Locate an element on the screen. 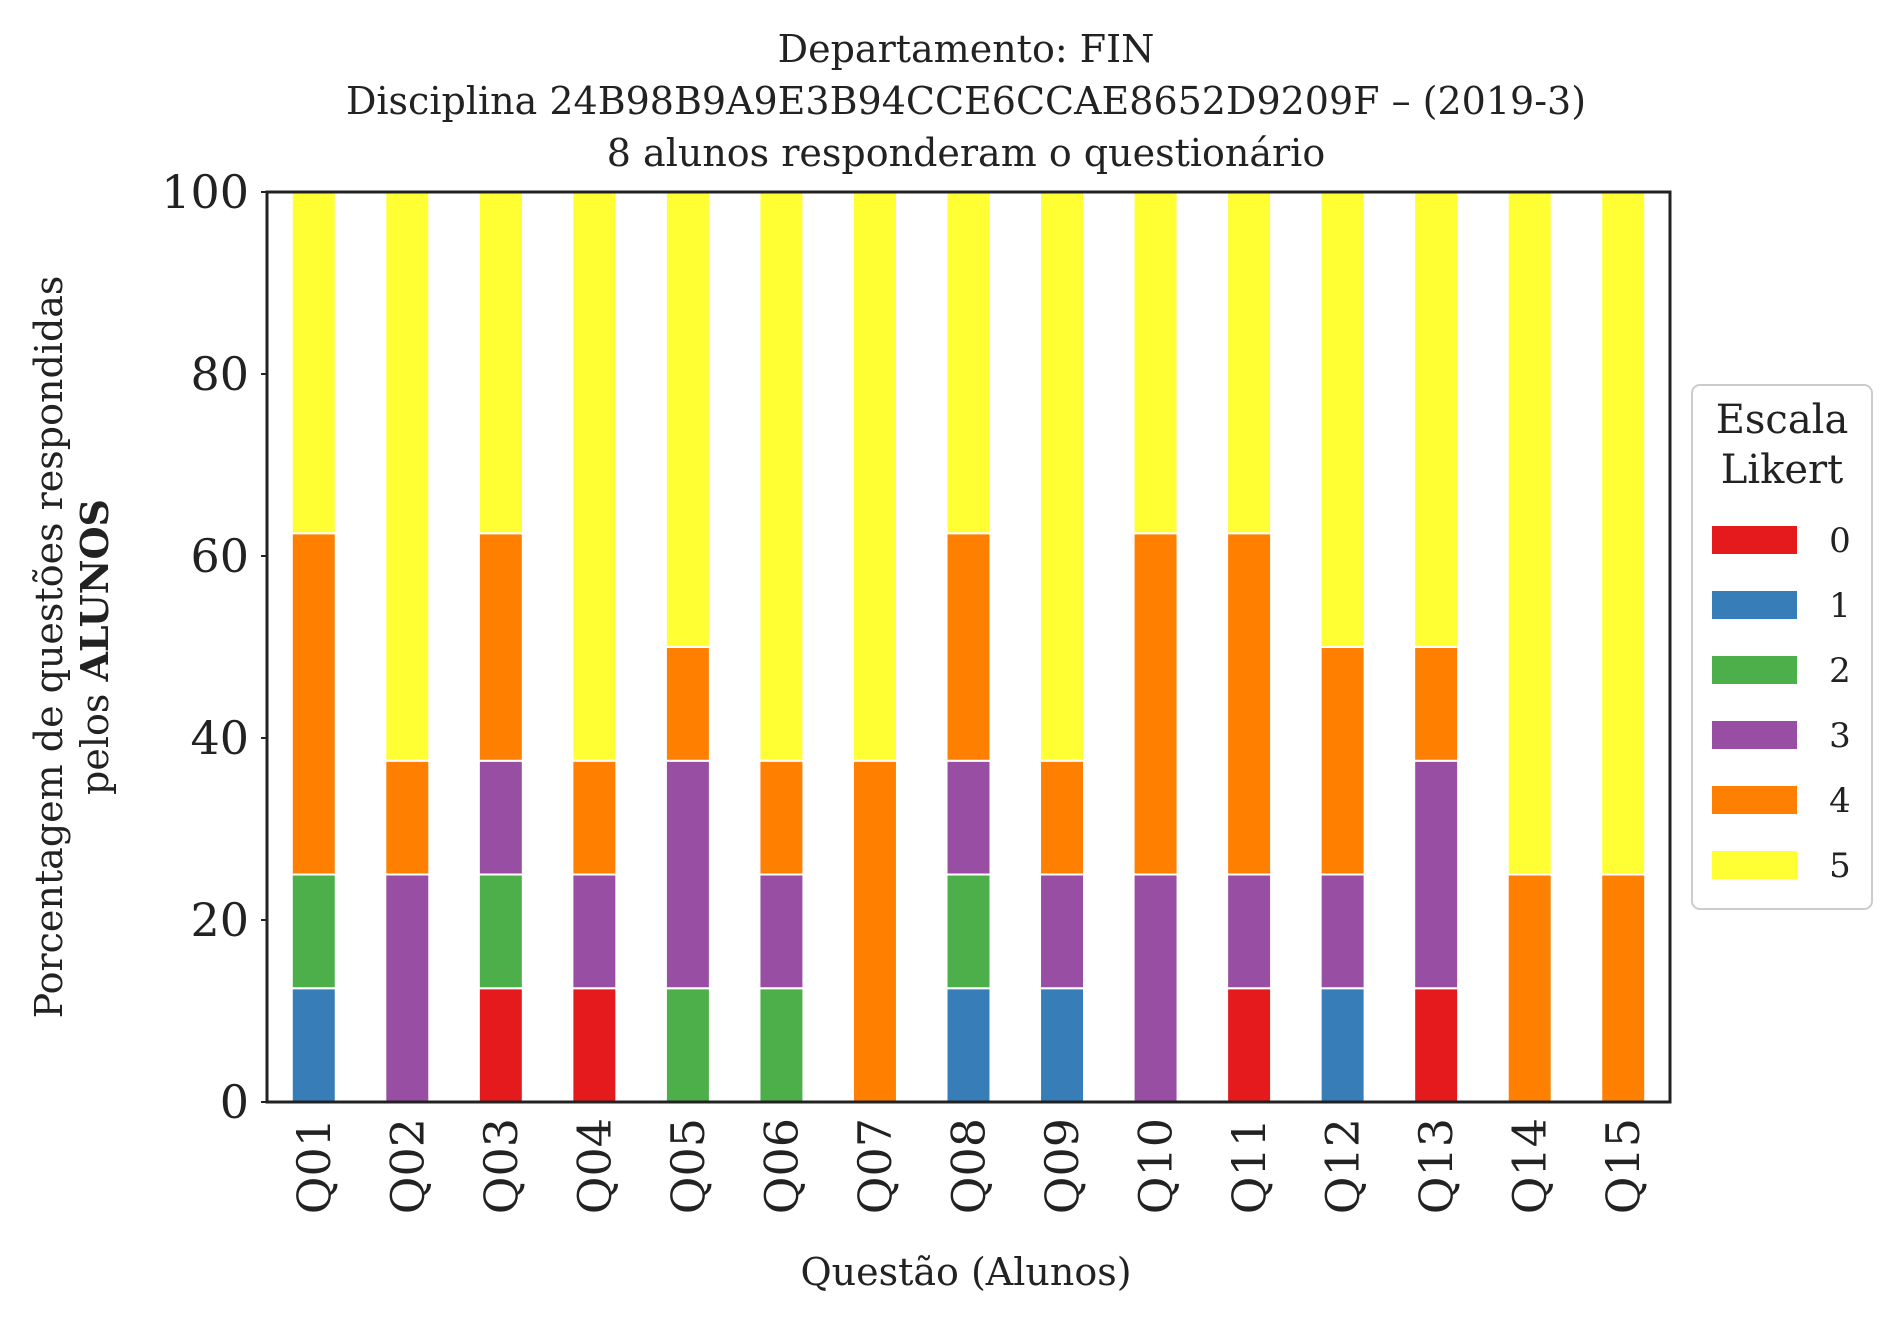 This screenshot has width=1892, height=1323. x-axis-label: Questão (Alunos) is located at coordinates (965, 1272).